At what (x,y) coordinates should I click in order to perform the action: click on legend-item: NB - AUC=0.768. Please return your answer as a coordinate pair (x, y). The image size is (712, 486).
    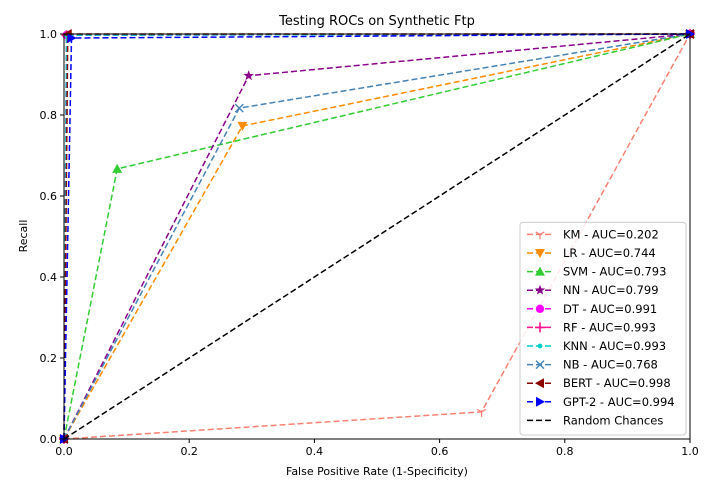
    Looking at the image, I should click on (592, 365).